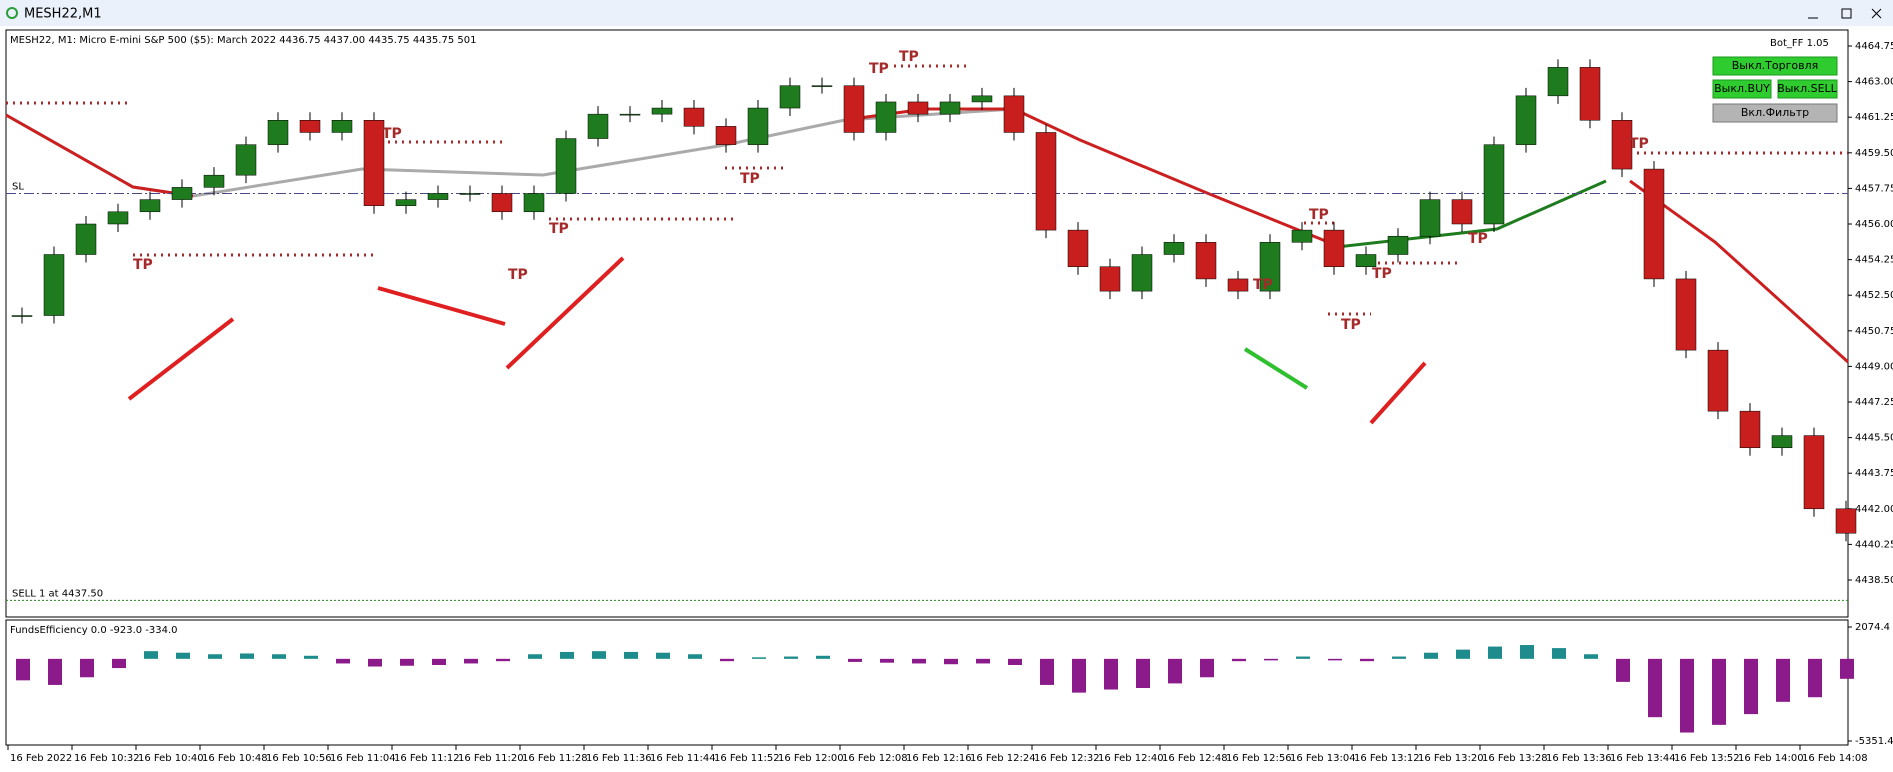 Image resolution: width=1893 pixels, height=772 pixels. Describe the element at coordinates (12, 13) in the screenshot. I see `app-icon` at that location.